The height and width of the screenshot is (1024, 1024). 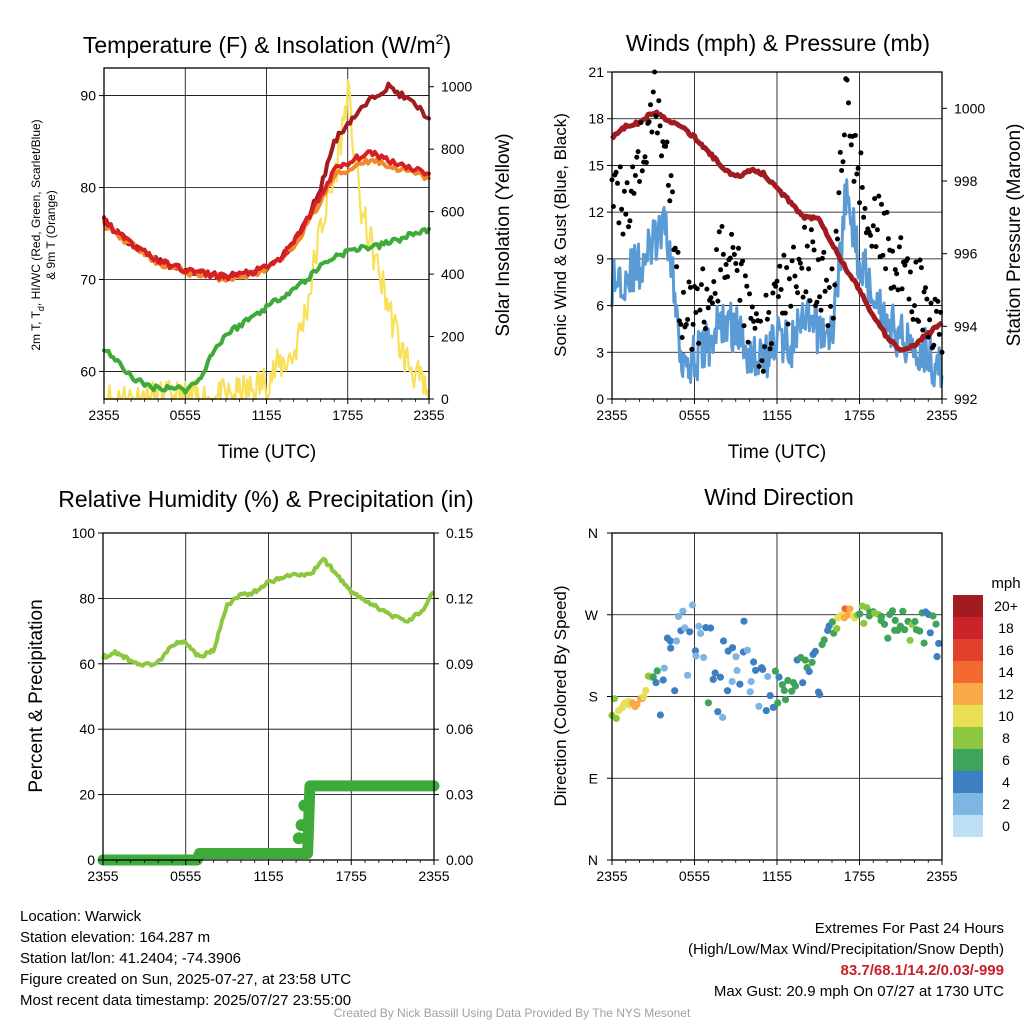 I want to click on rh-ytick-label: 80, so click(x=87, y=598).